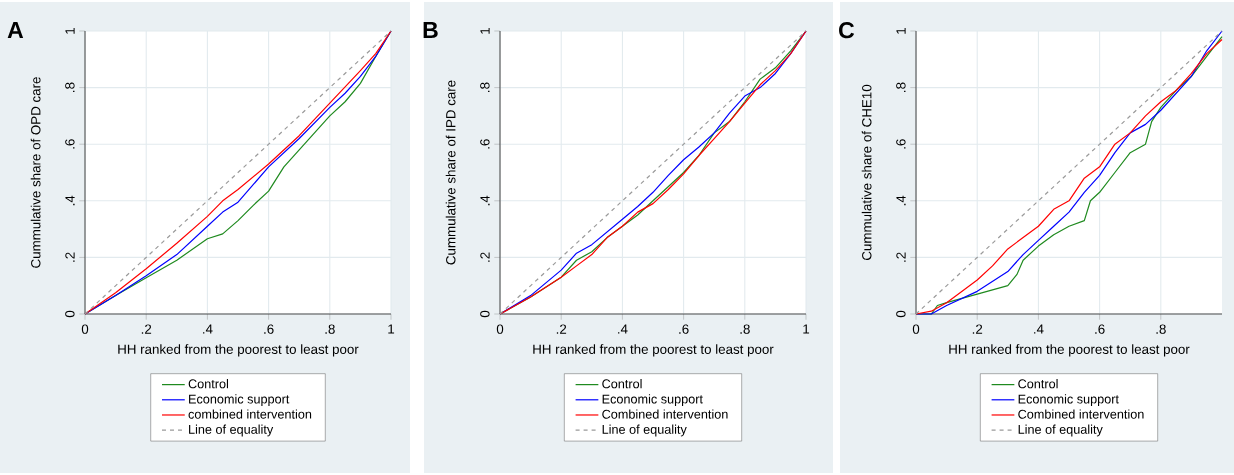  What do you see at coordinates (847, 30) in the screenshot?
I see `chart-title: C` at bounding box center [847, 30].